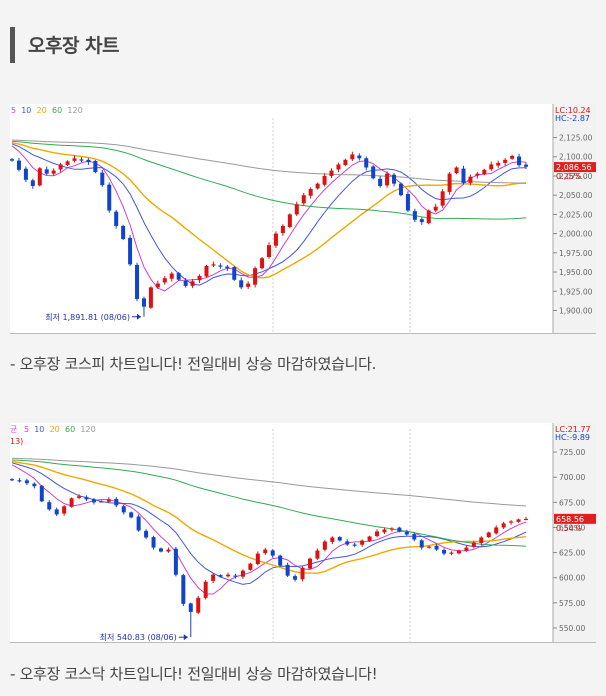 The image size is (606, 696). Describe the element at coordinates (87, 317) in the screenshot. I see `low-label: 최저 1,891.81 (08/06)` at that location.